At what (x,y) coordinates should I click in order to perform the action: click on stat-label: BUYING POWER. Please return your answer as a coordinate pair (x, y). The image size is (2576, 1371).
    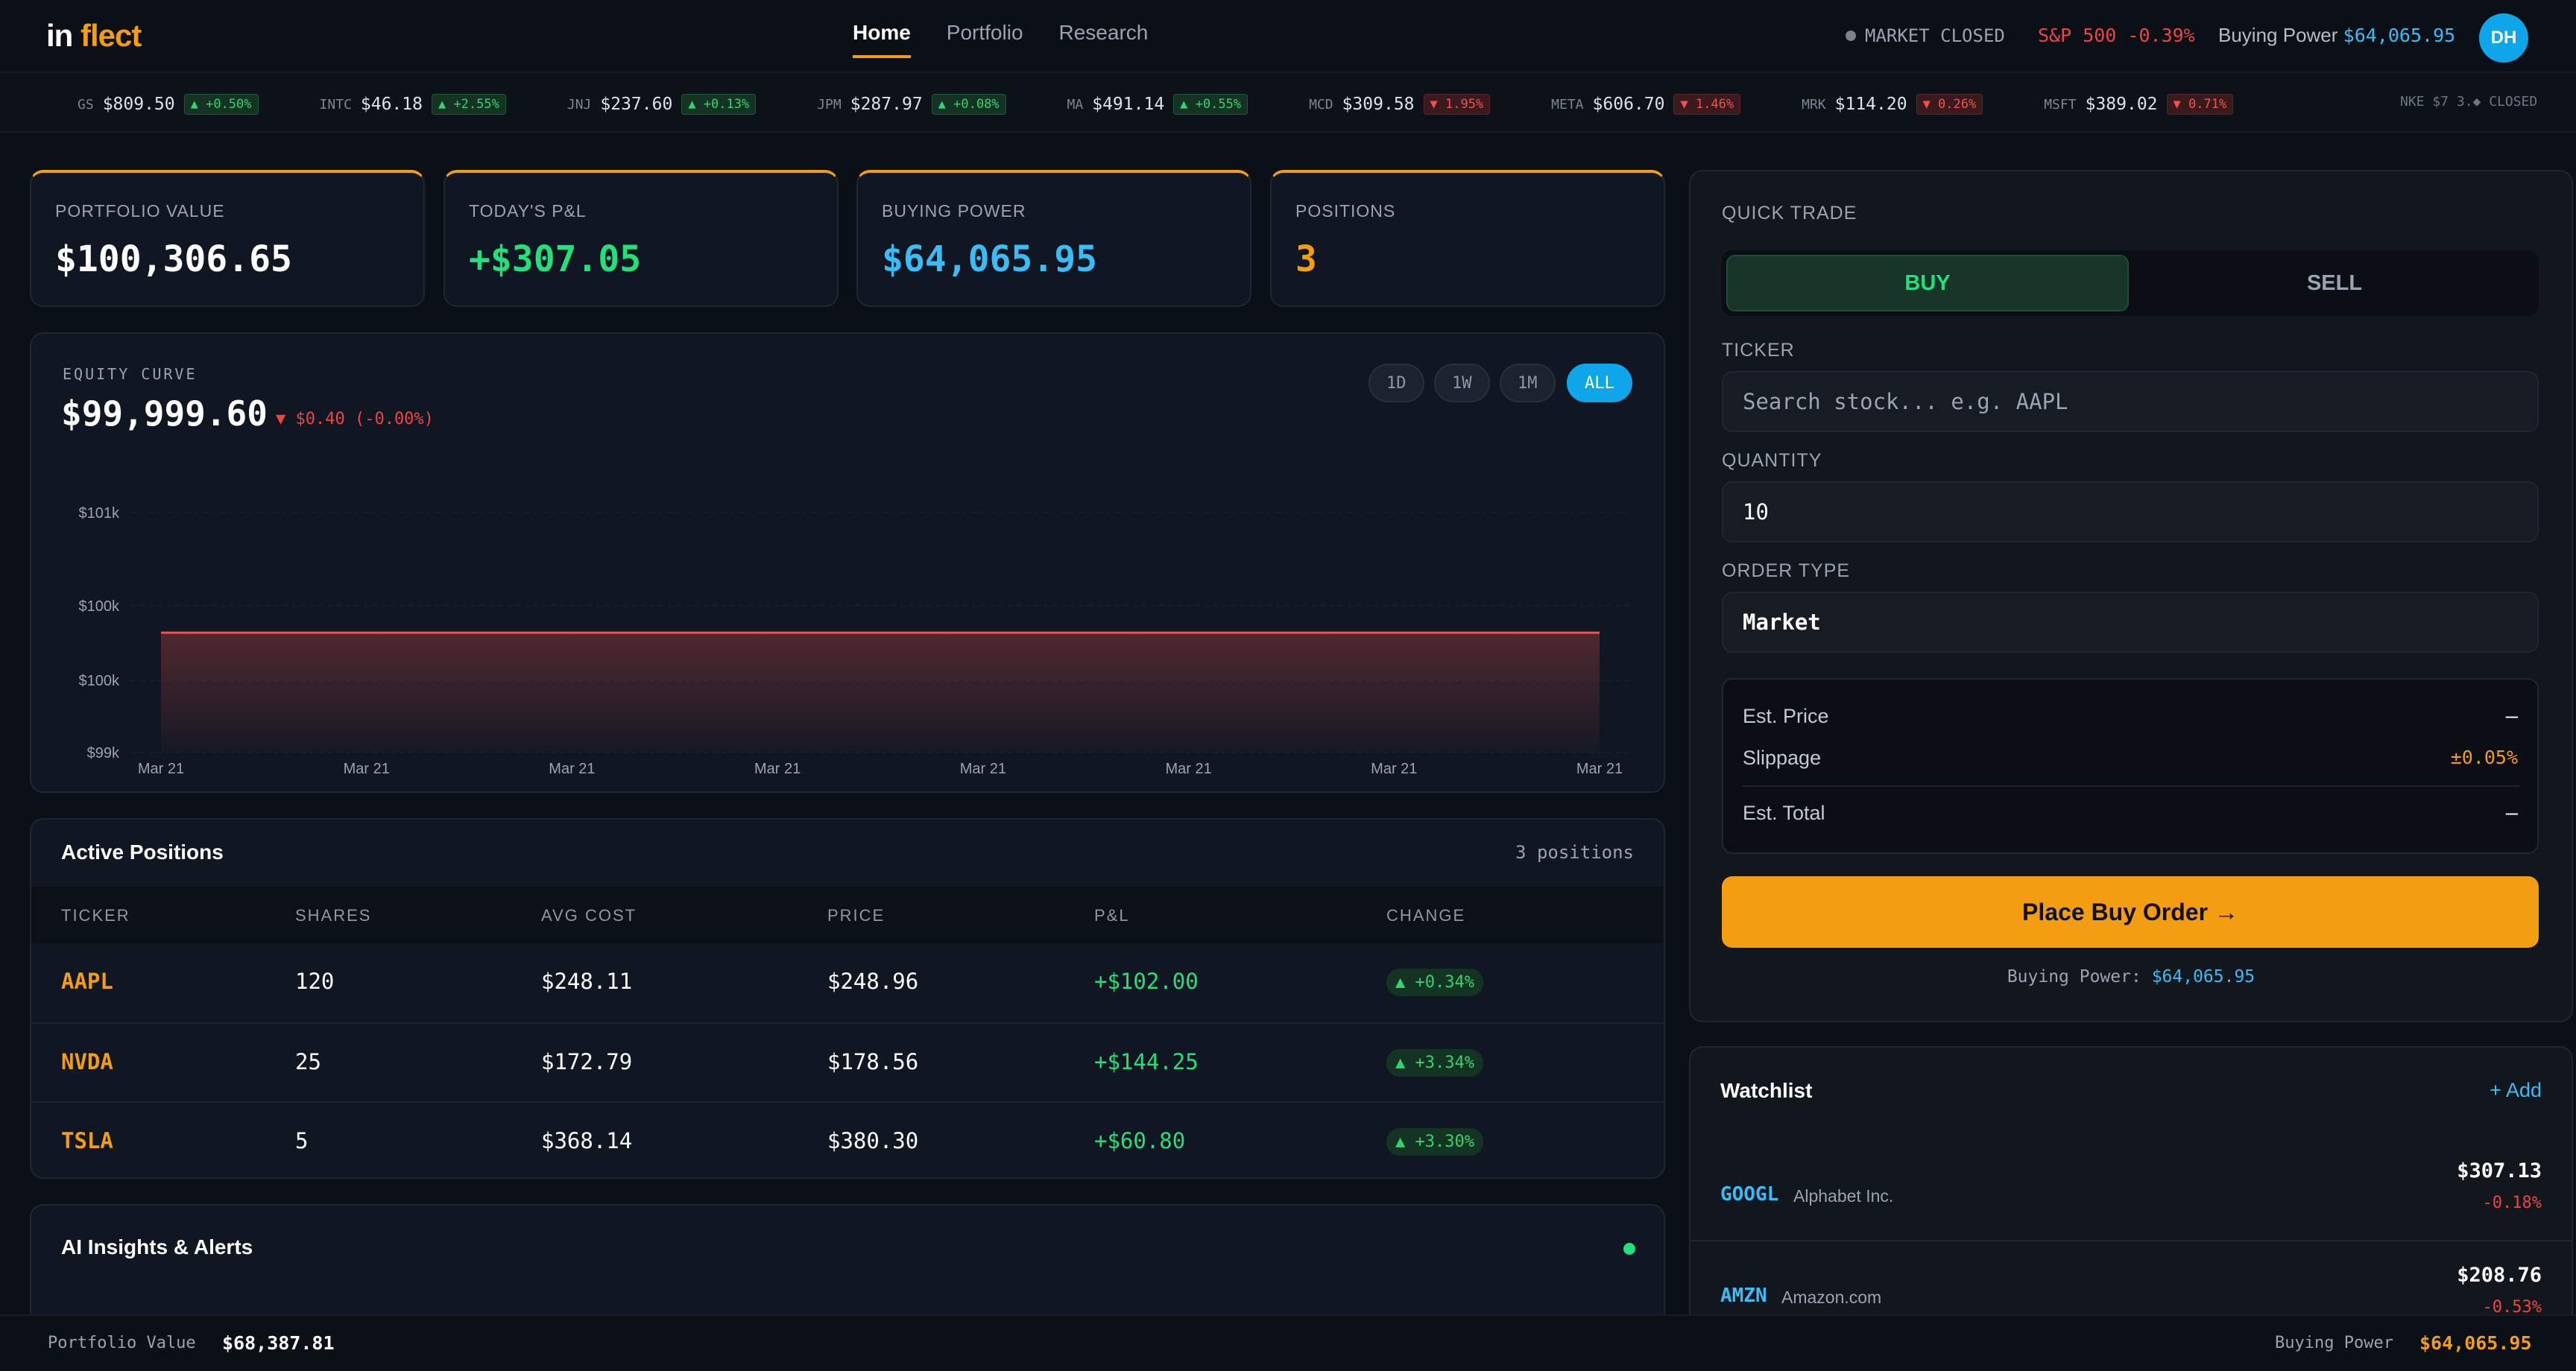
    Looking at the image, I should click on (954, 211).